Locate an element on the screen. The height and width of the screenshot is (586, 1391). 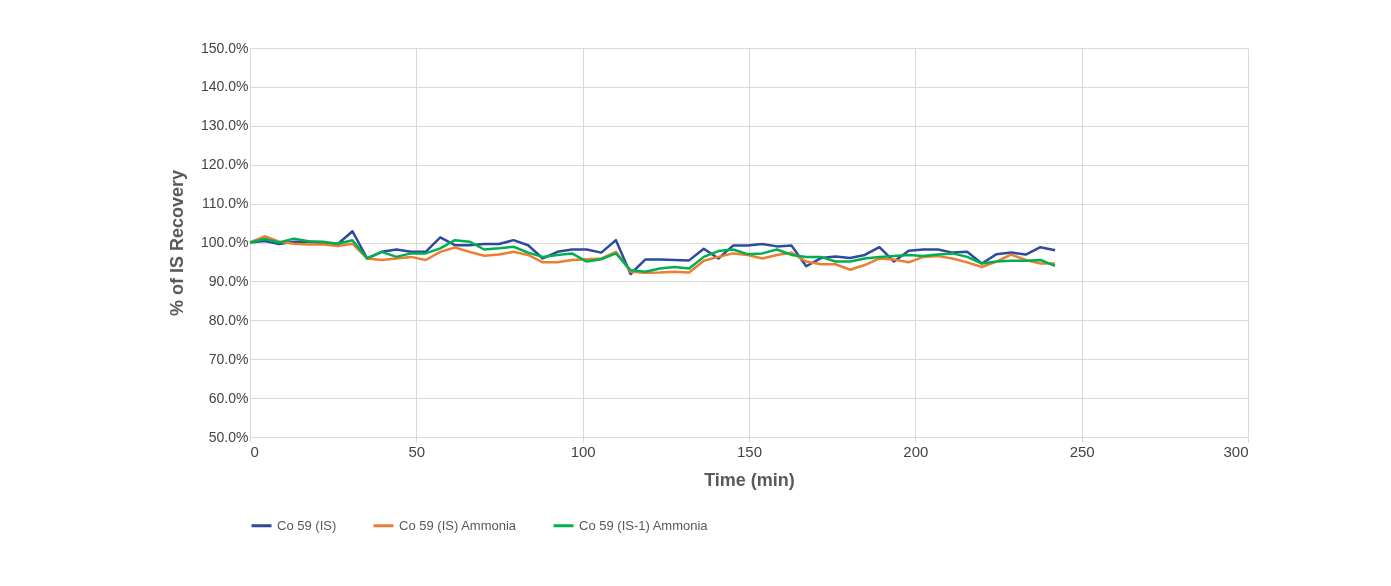
legend-label: Co 59 (IS) is located at coordinates (307, 525).